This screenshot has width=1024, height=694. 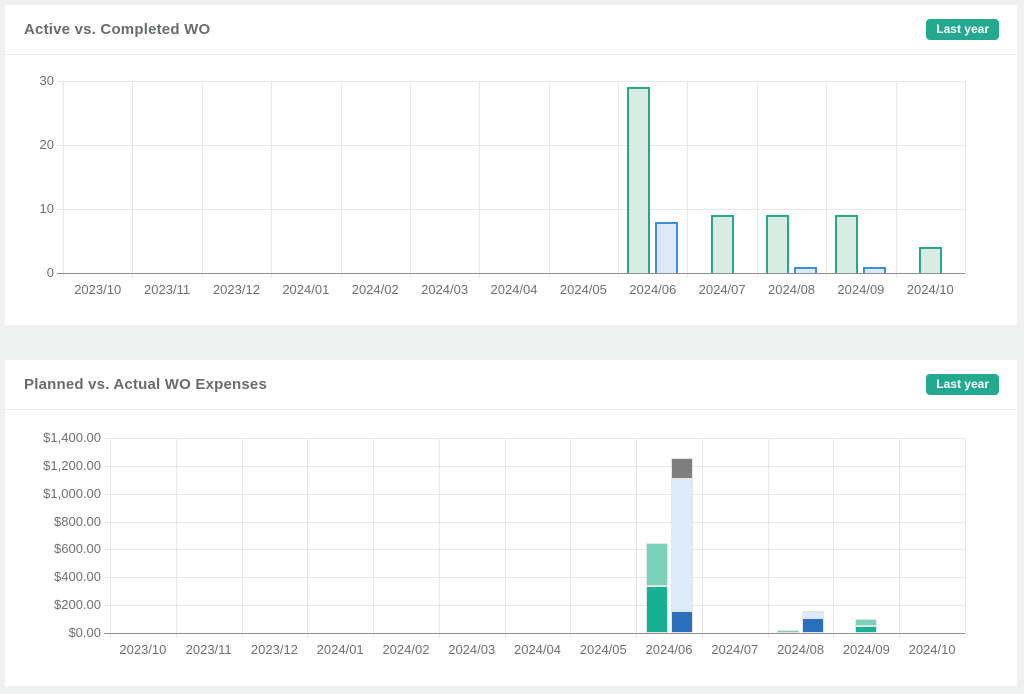 I want to click on chart-title-active-vs-completed: Active vs. Completed WO, so click(x=117, y=29).